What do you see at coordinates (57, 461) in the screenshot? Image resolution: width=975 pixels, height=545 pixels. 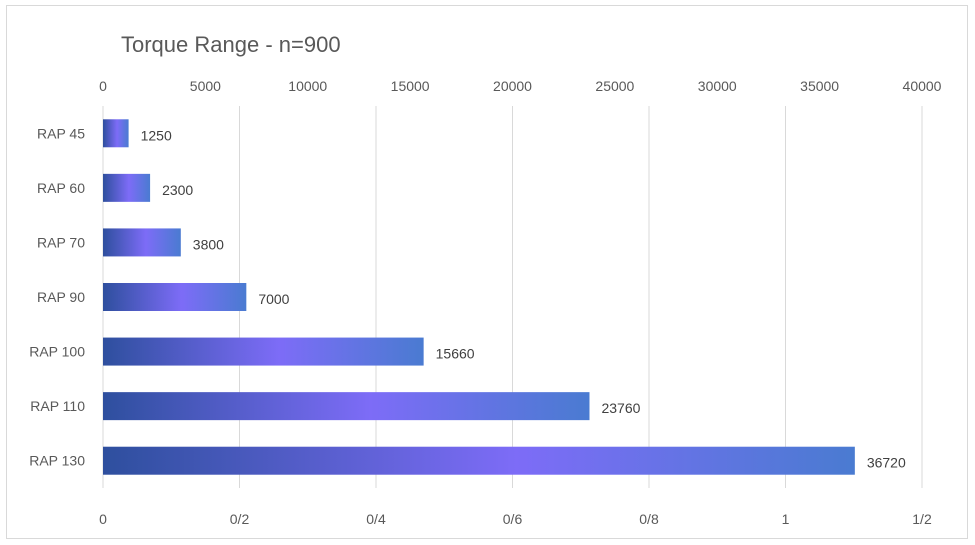 I see `category-label: RAP 130` at bounding box center [57, 461].